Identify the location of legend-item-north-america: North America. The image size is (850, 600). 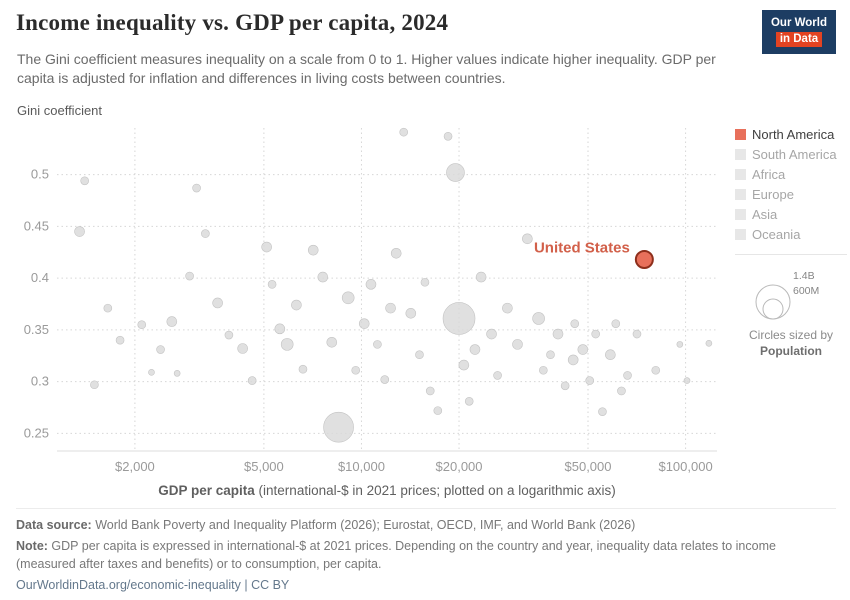
(791, 134).